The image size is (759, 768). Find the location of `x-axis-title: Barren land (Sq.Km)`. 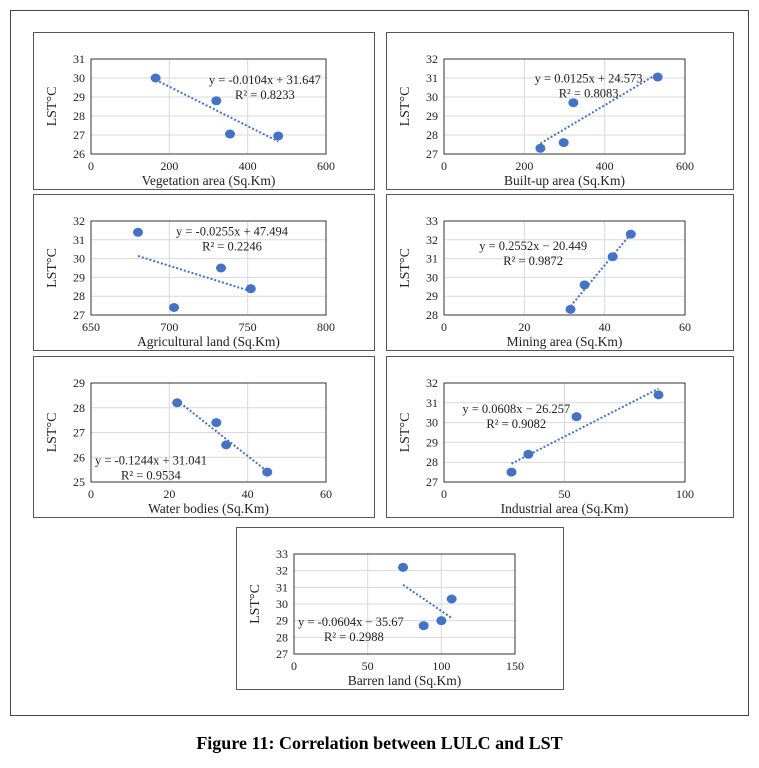

x-axis-title: Barren land (Sq.Km) is located at coordinates (405, 680).